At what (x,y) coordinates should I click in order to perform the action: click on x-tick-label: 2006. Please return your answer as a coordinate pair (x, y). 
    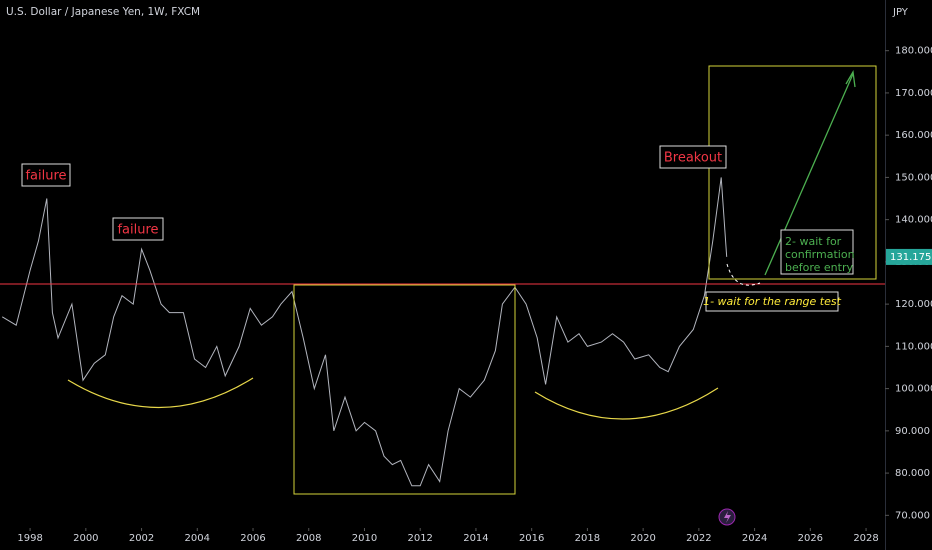
    Looking at the image, I should click on (252, 538).